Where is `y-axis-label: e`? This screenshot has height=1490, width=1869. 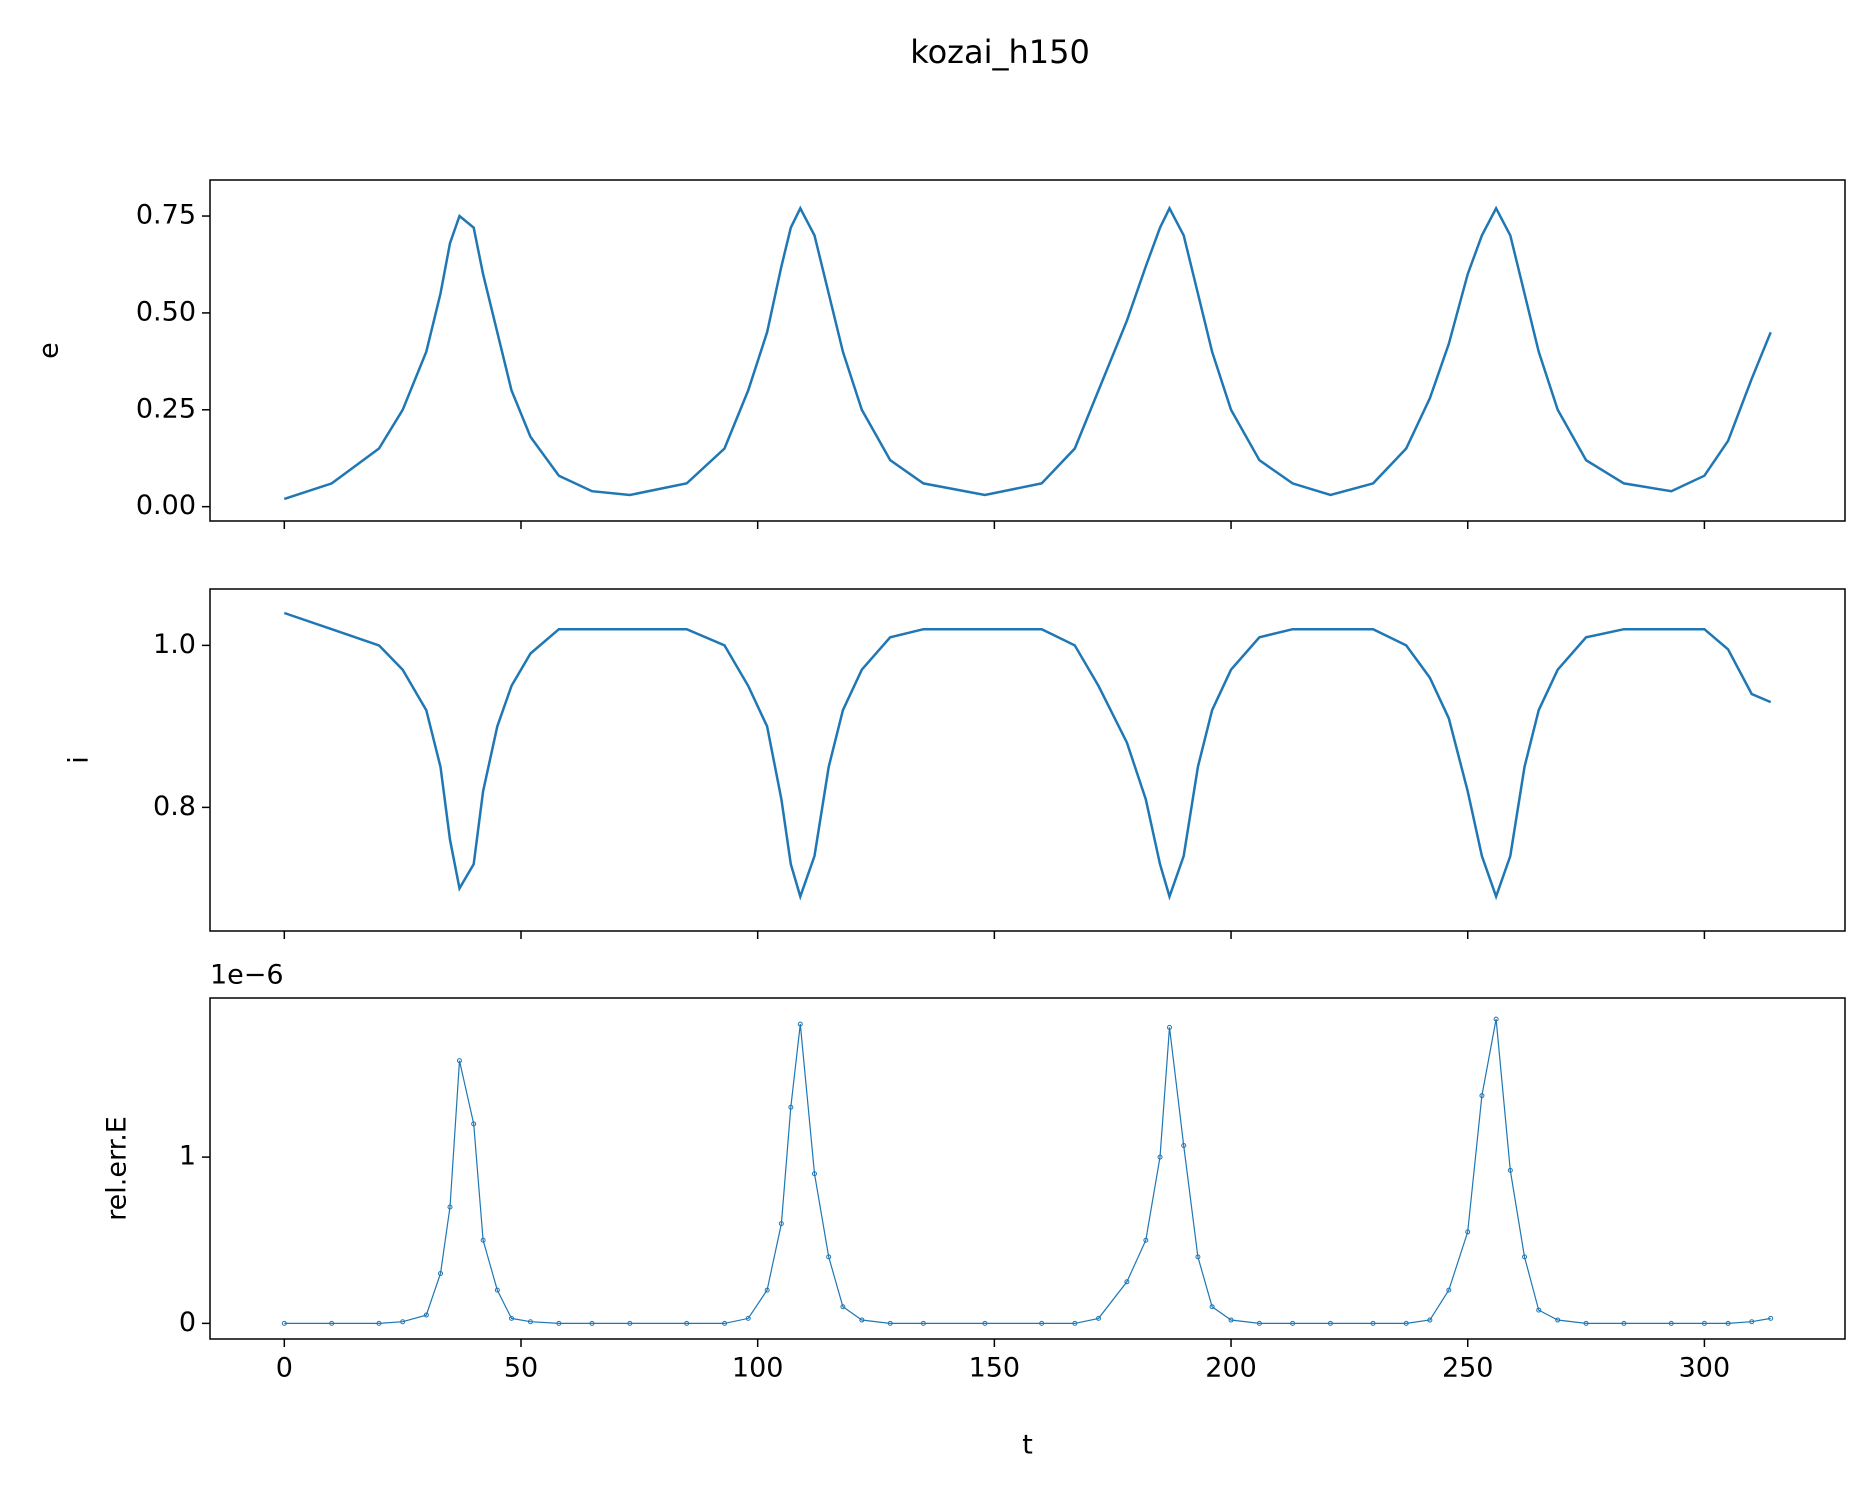 y-axis-label: e is located at coordinates (49, 350).